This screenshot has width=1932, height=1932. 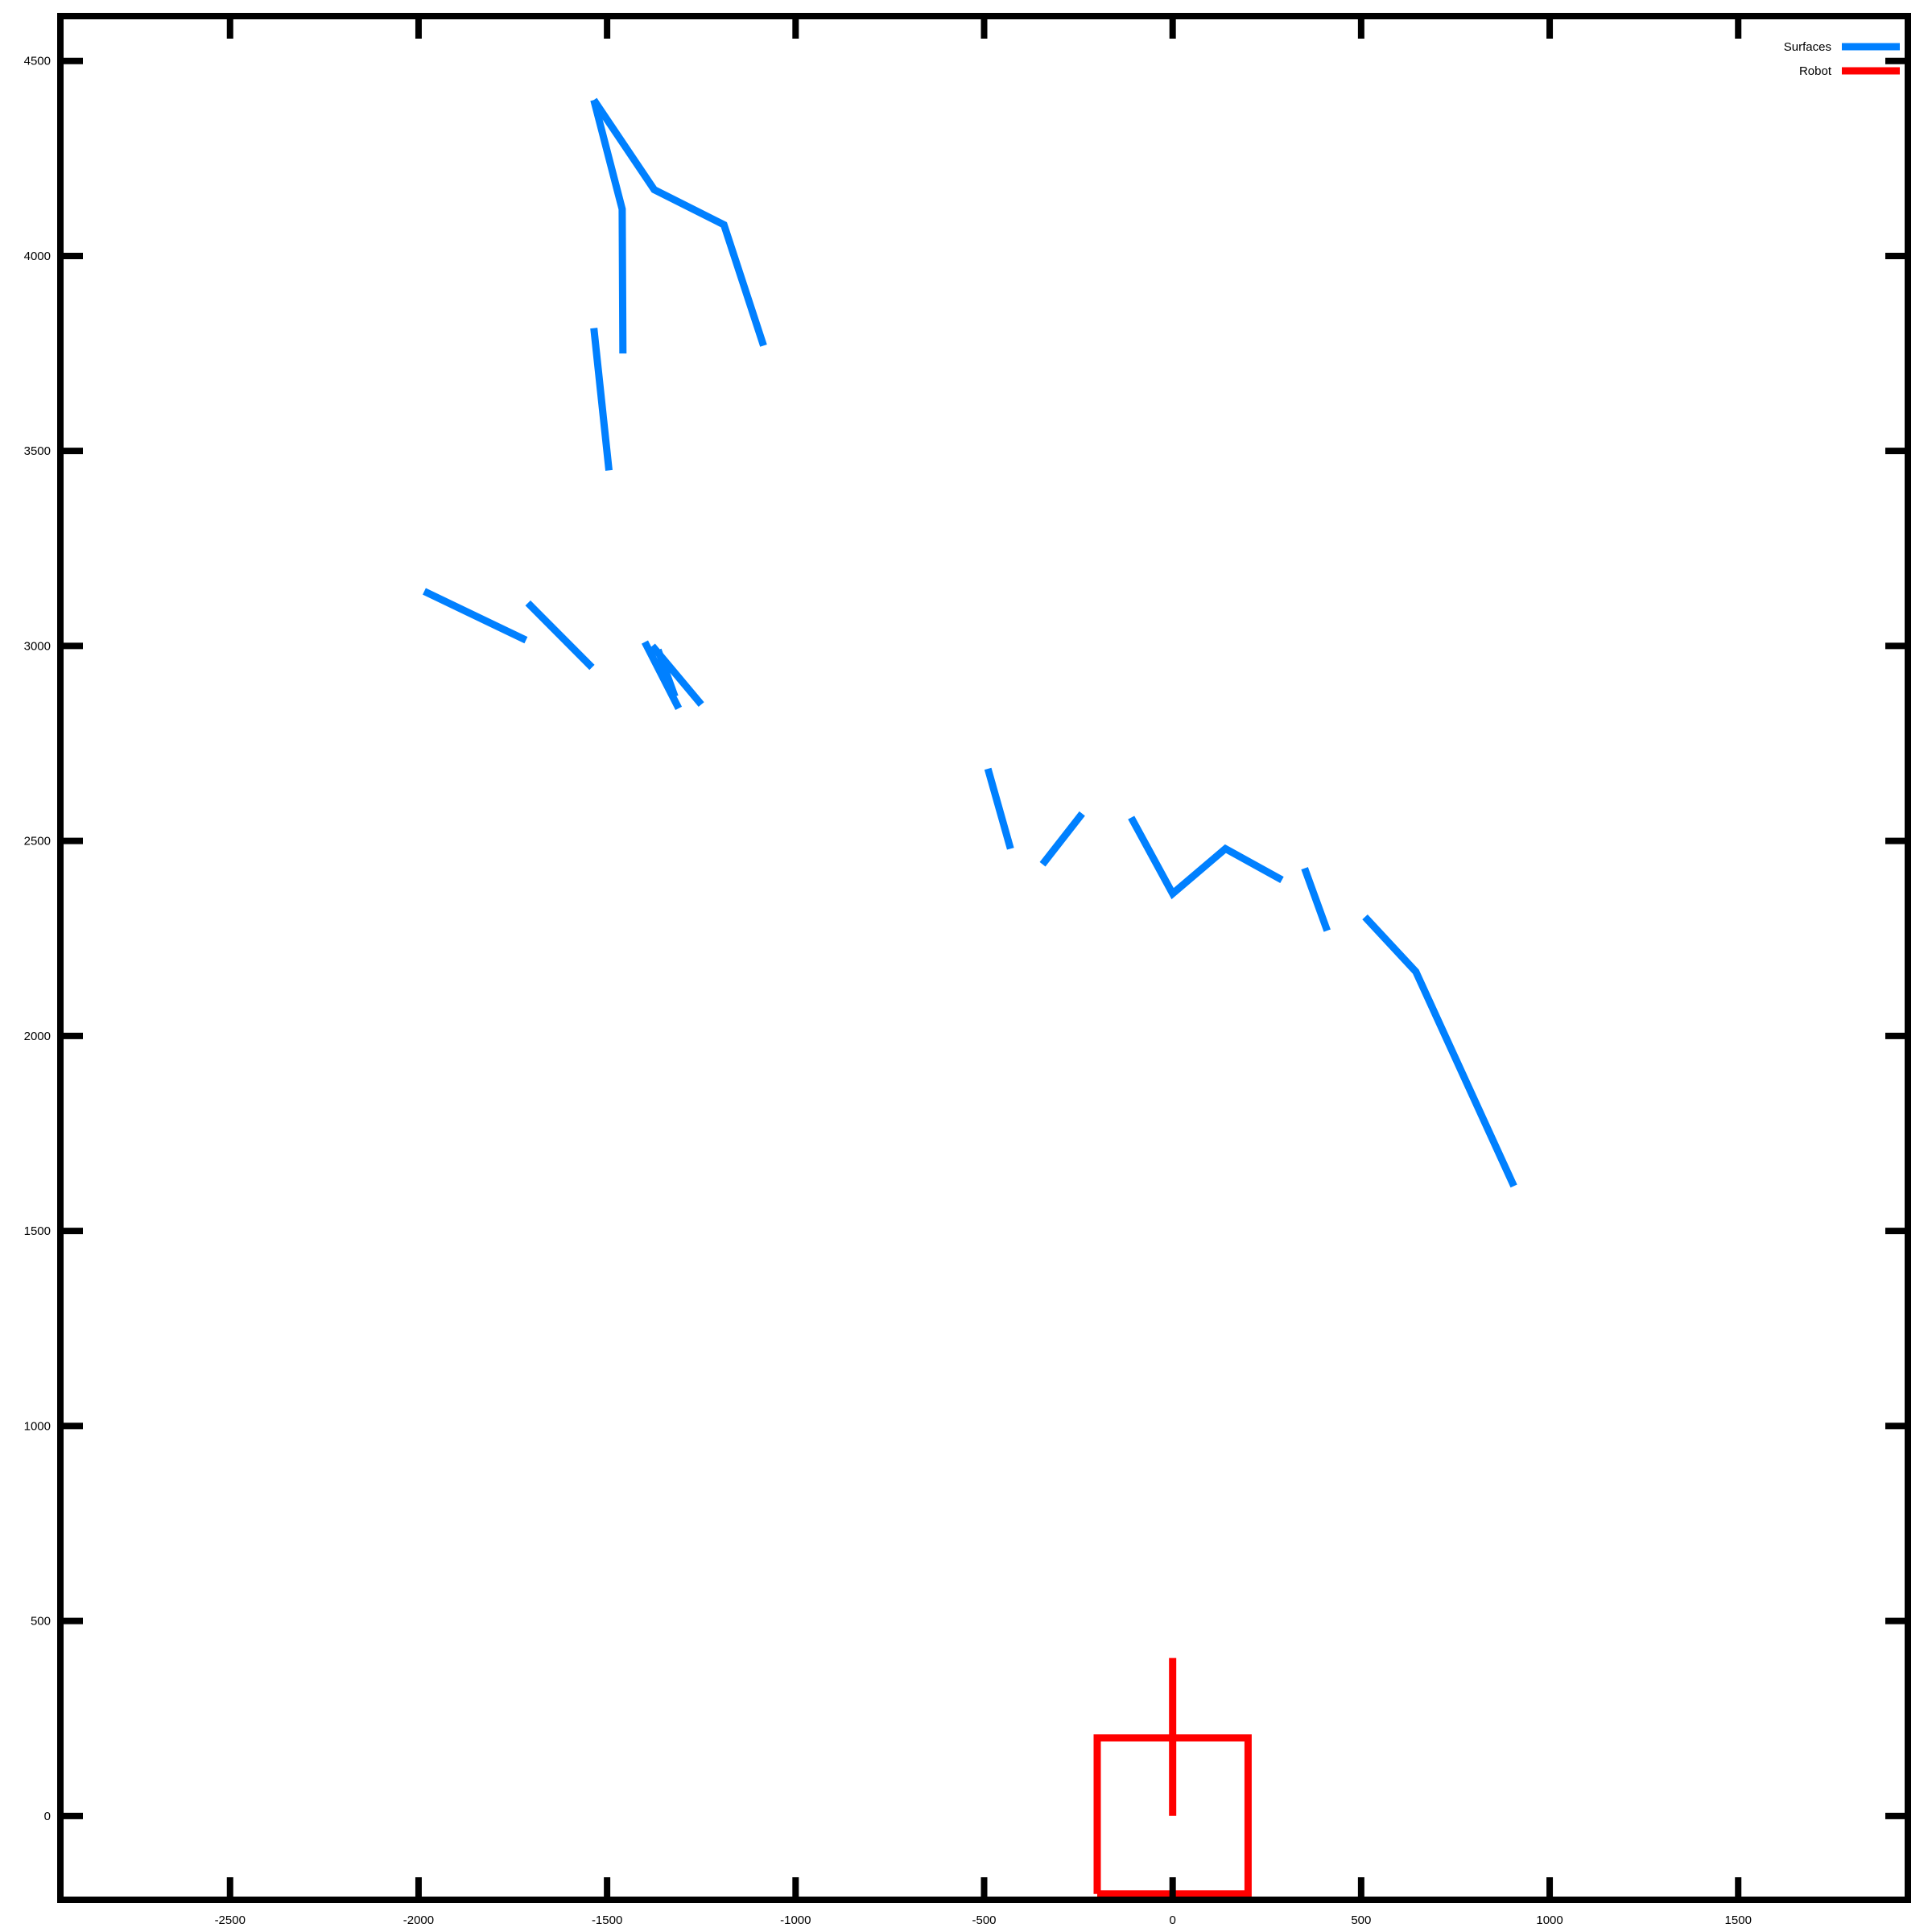 I want to click on x-tick-label: -2000, so click(x=418, y=1920).